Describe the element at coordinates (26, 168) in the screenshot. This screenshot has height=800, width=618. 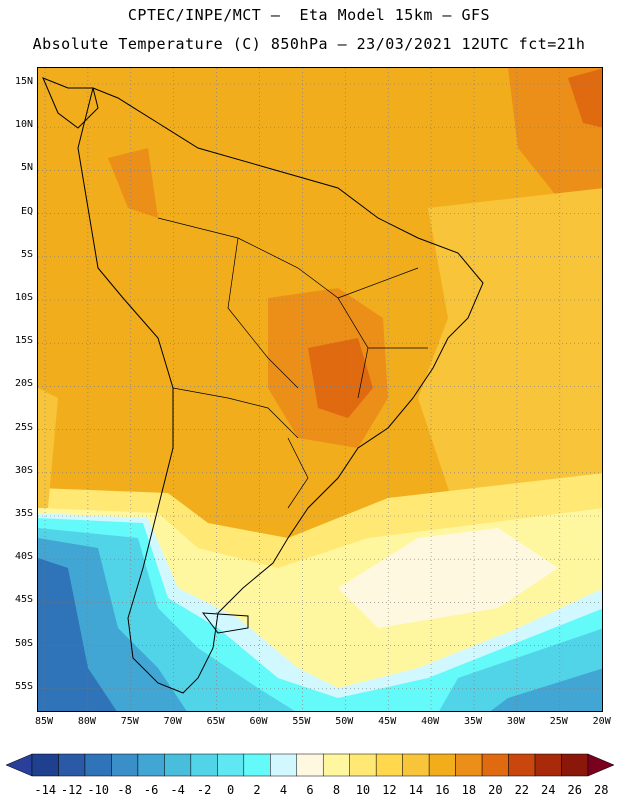
I see `latitude-label: 5N` at that location.